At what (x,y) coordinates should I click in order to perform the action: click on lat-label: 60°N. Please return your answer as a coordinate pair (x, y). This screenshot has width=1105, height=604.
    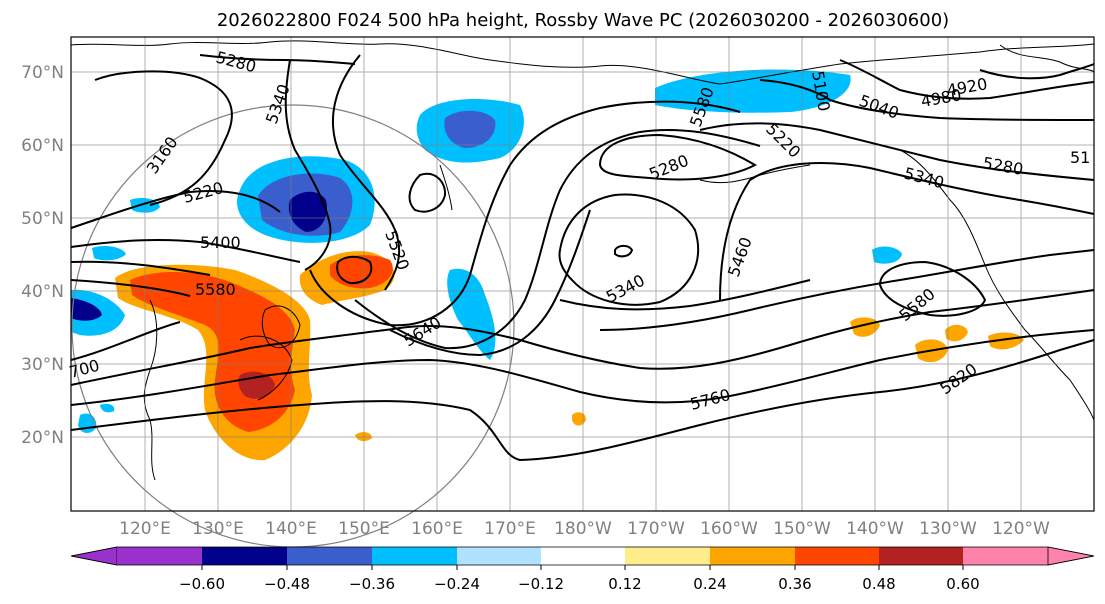
    Looking at the image, I should click on (42, 146).